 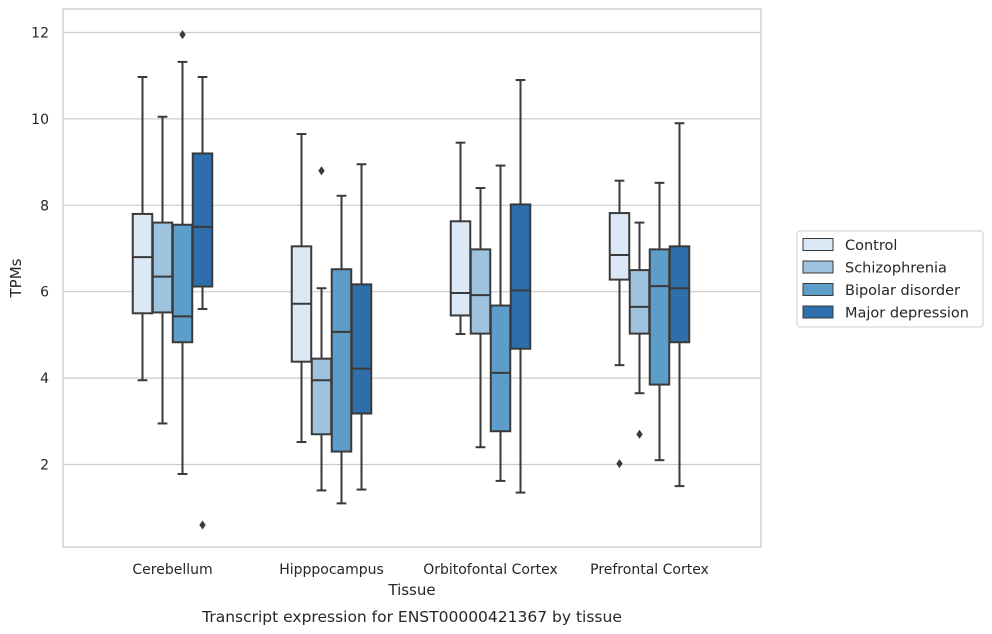 What do you see at coordinates (490, 570) in the screenshot?
I see `x-tick-label-3: Orbitofontal Cortex` at bounding box center [490, 570].